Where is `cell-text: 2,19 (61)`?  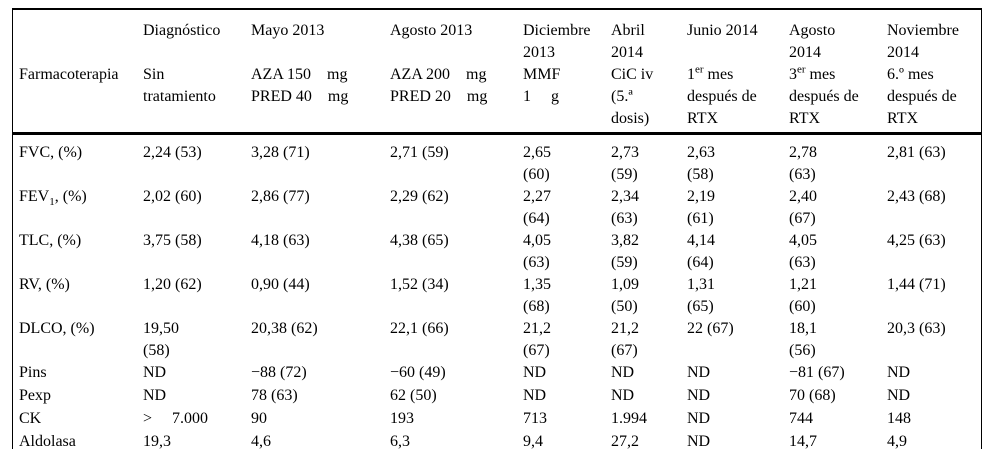 cell-text: 2,19 (61) is located at coordinates (701, 207).